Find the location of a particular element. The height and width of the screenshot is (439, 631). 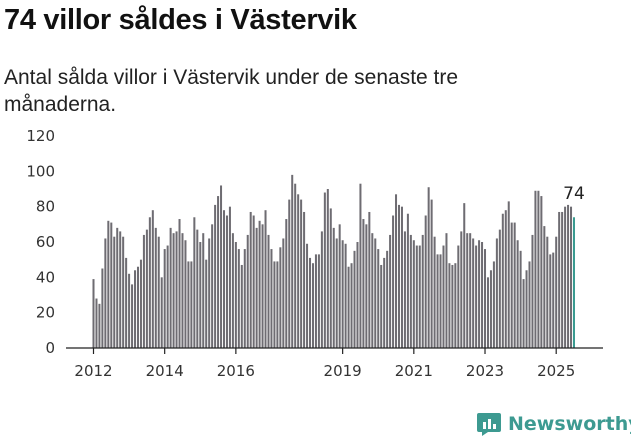

newsworthy-chart-logo-icon is located at coordinates (489, 424).